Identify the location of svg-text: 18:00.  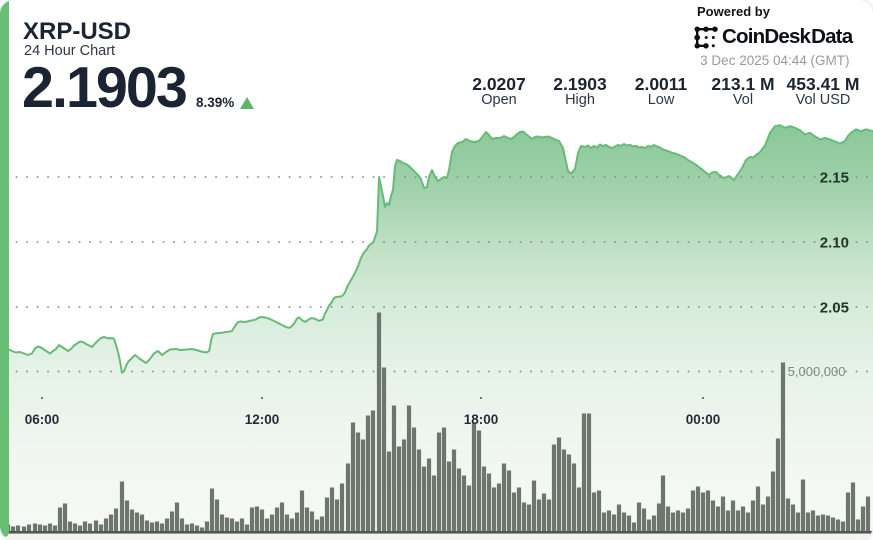
(481, 419).